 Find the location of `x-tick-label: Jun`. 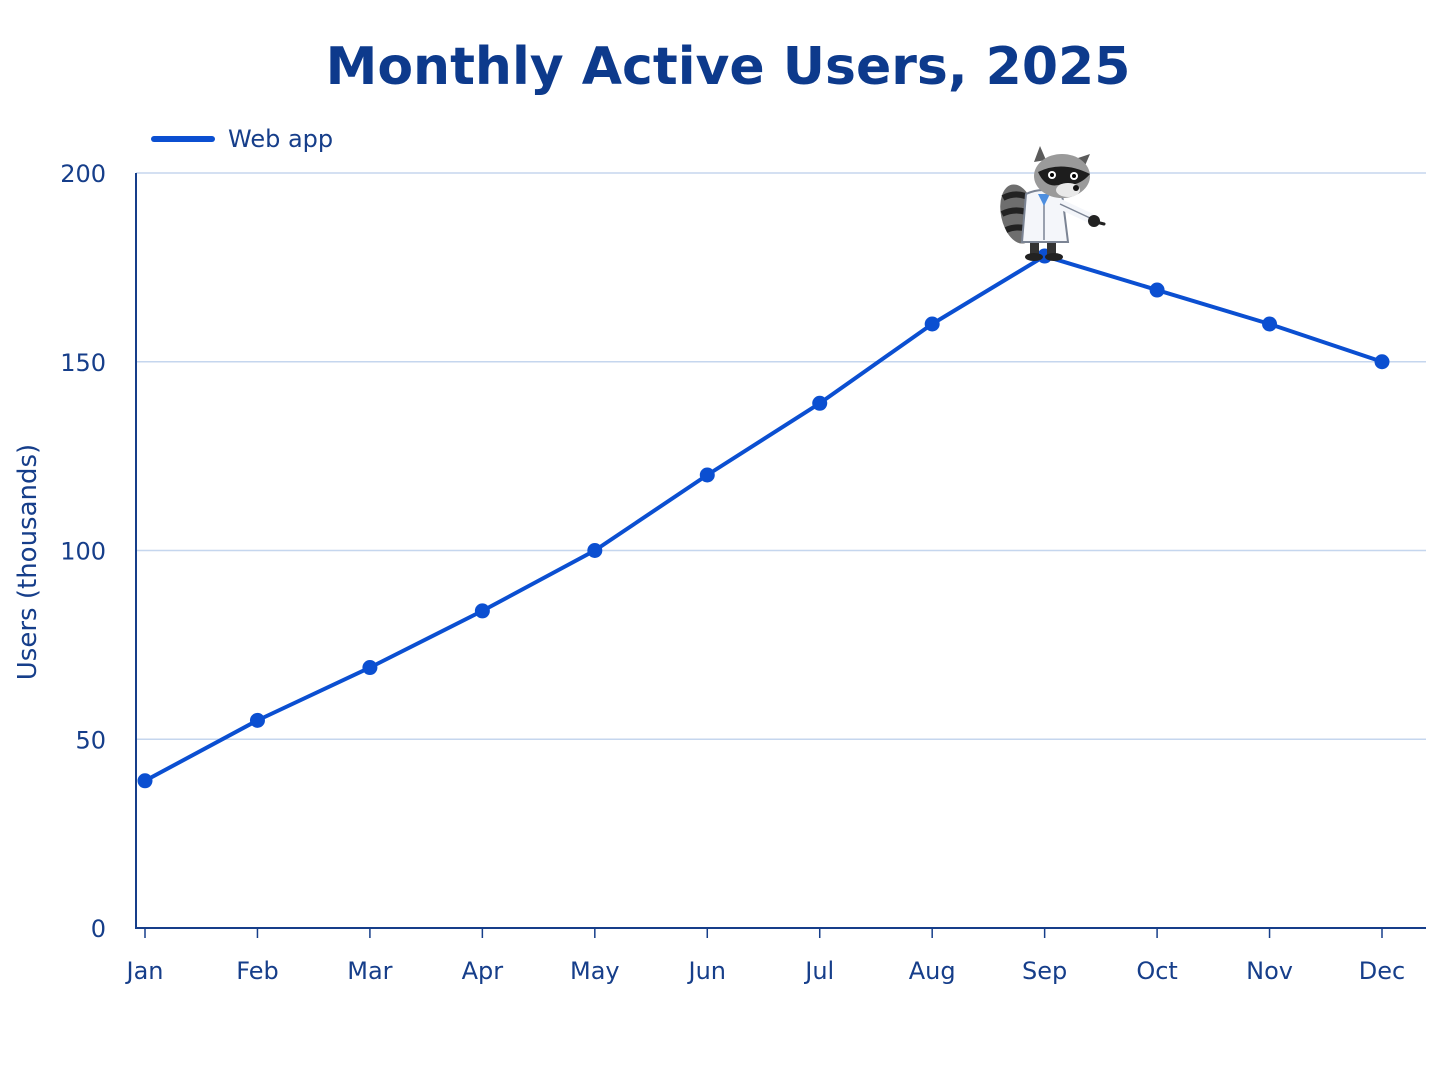

x-tick-label: Jun is located at coordinates (707, 971).